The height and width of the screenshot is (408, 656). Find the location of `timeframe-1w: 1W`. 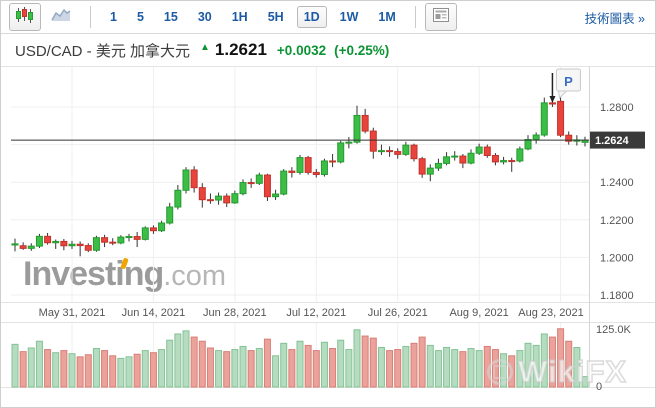

timeframe-1w: 1W is located at coordinates (349, 17).